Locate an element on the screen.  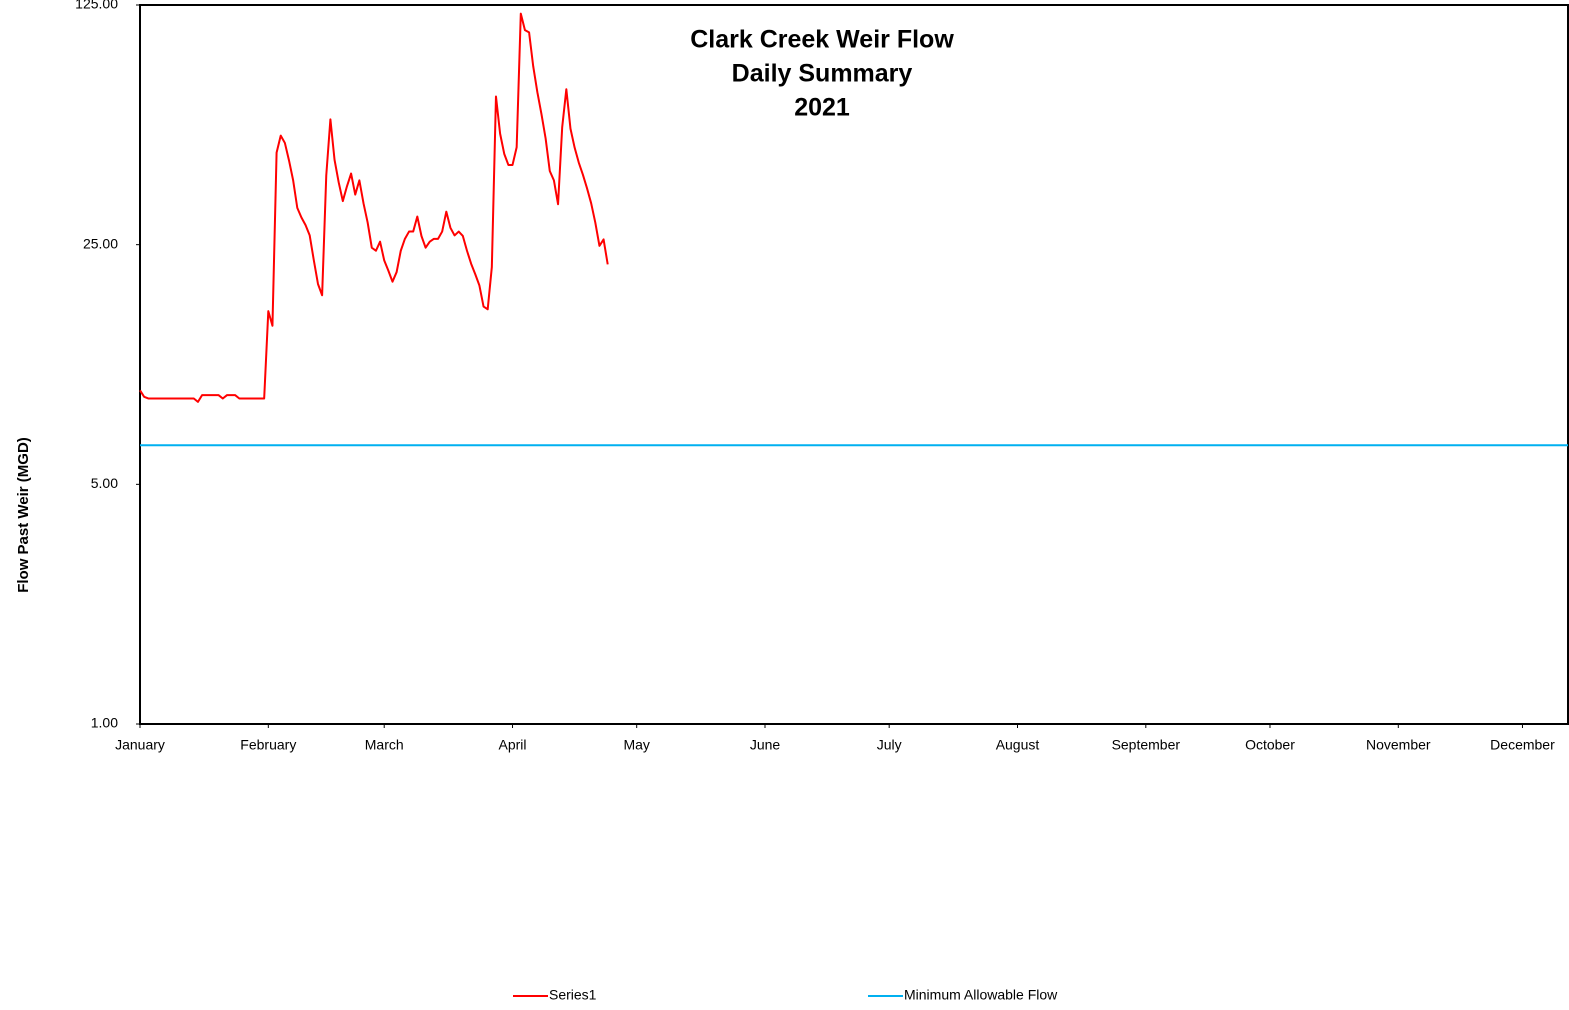
x-tick-label: June is located at coordinates (765, 745).